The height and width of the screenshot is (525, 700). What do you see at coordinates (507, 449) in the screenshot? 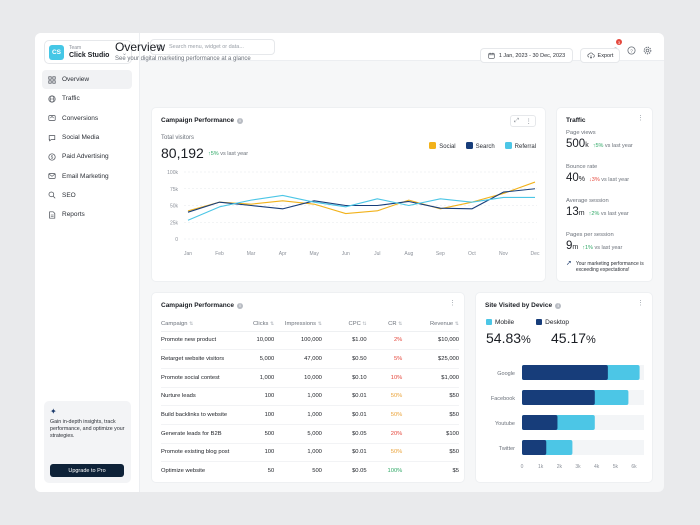
I see `bar-label: Twitter` at bounding box center [507, 449].